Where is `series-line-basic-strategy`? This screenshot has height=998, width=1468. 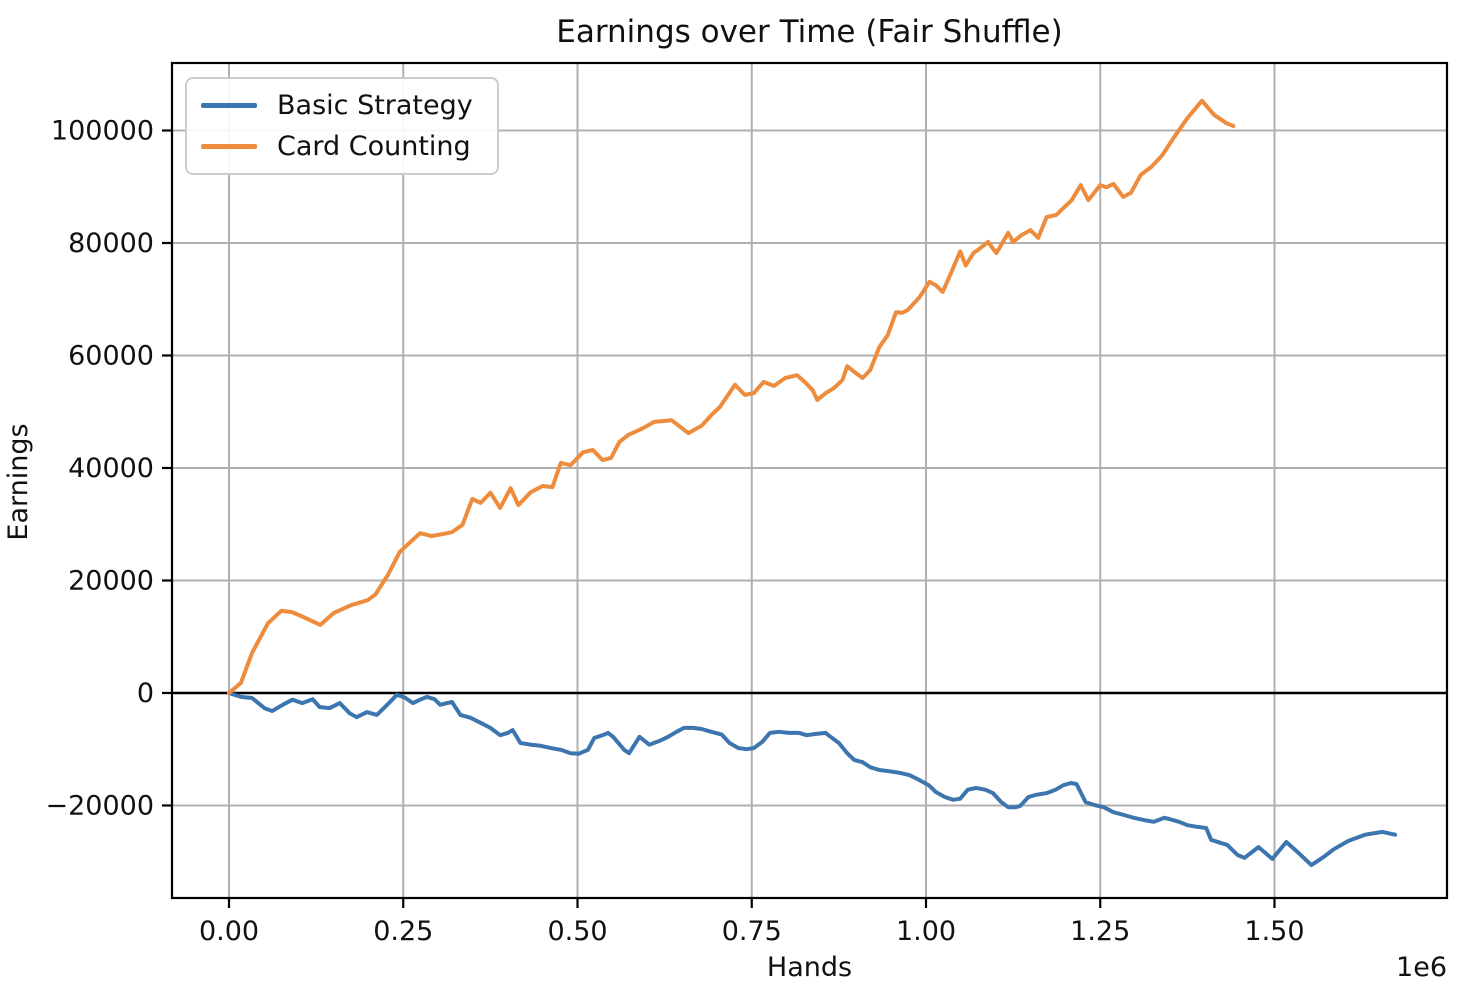
series-line-basic-strategy is located at coordinates (812, 779).